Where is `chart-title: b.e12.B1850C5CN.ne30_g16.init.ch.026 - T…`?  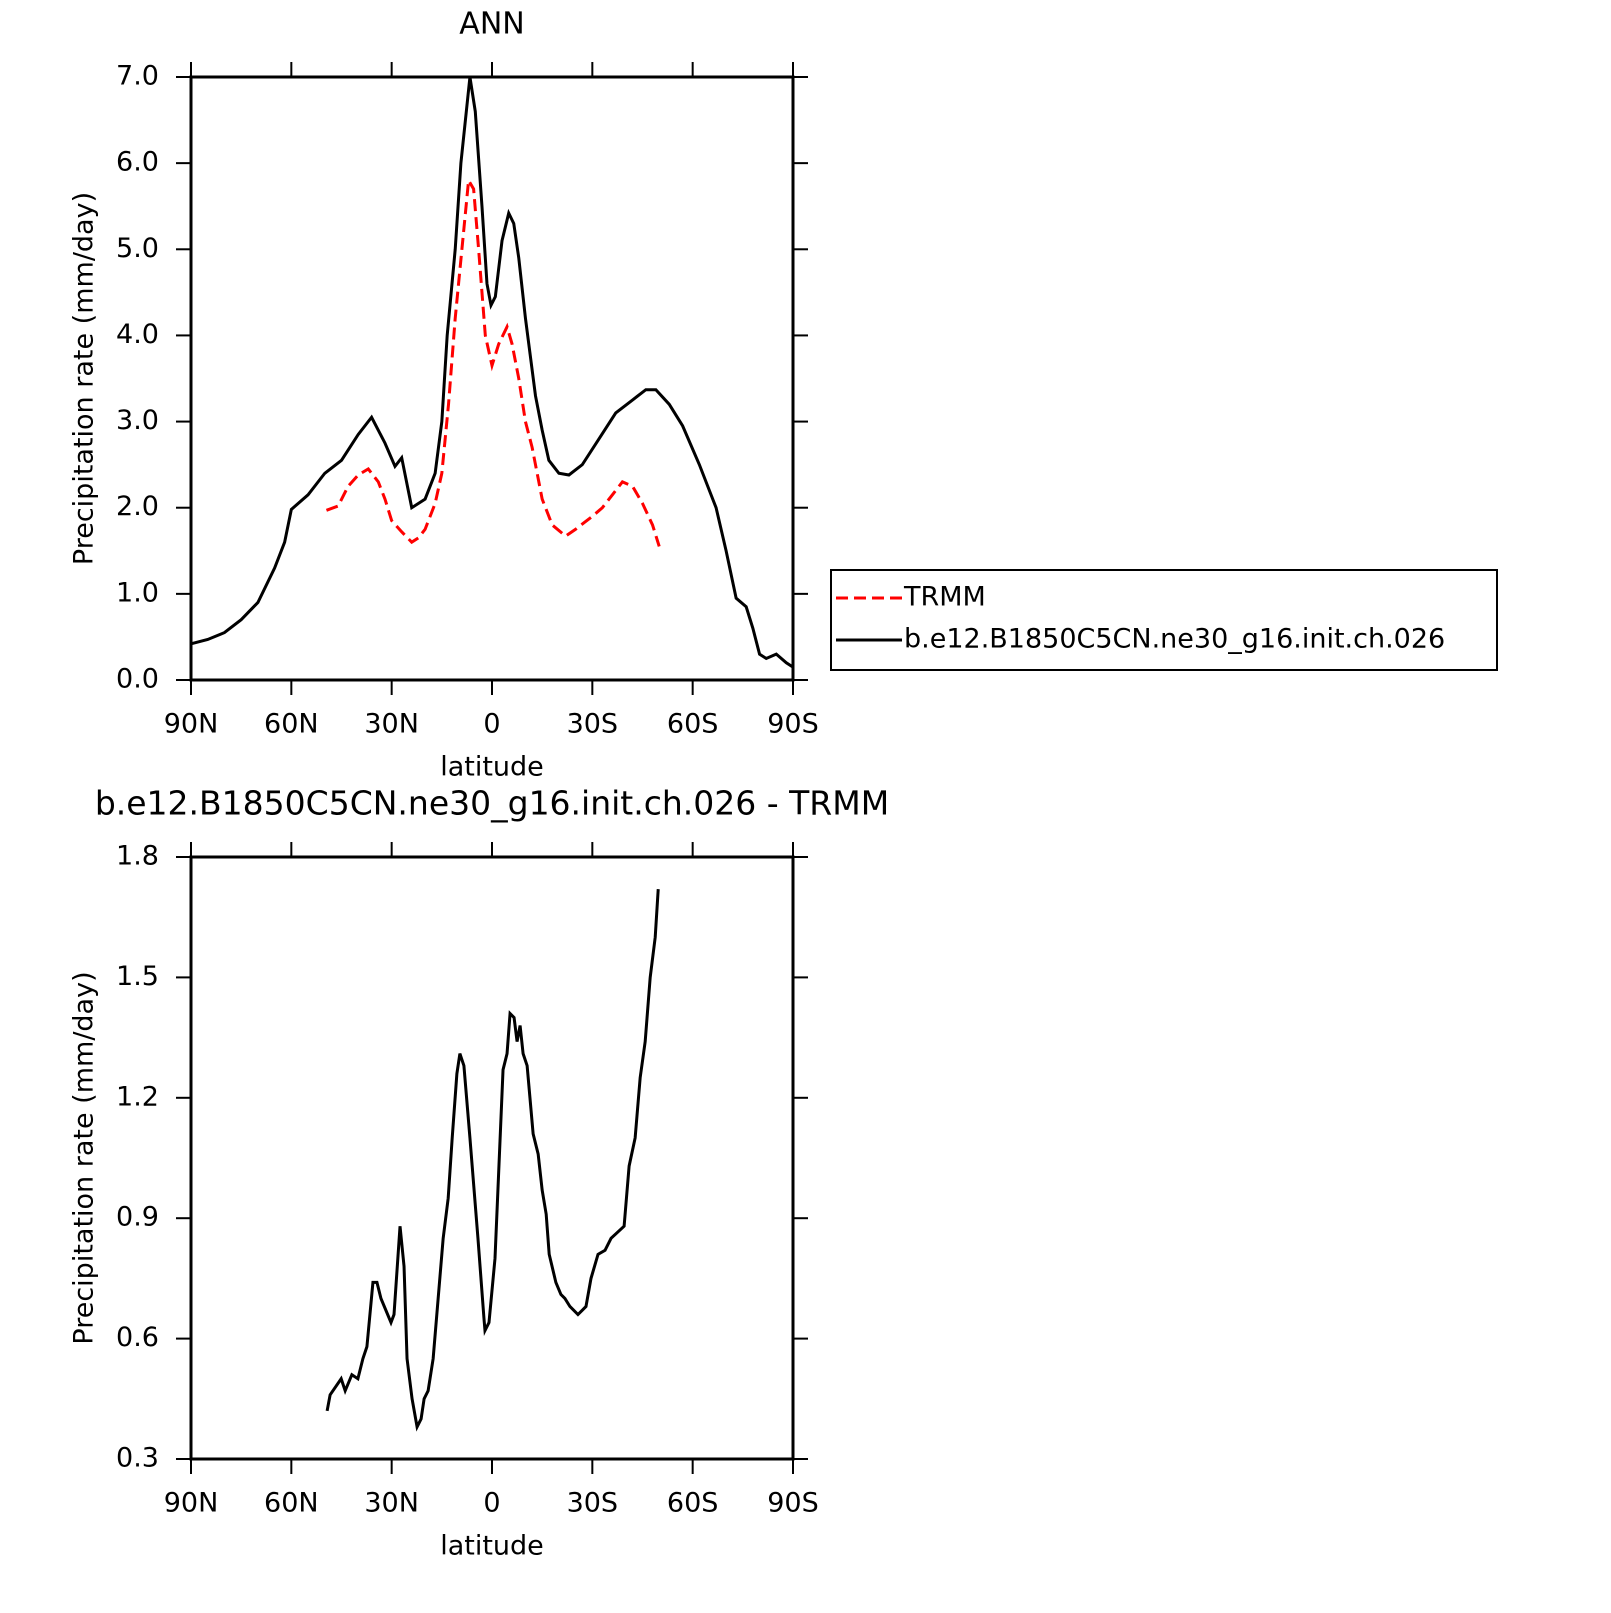 chart-title: b.e12.B1850C5CN.ne30_g16.init.ch.026 - T… is located at coordinates (492, 803).